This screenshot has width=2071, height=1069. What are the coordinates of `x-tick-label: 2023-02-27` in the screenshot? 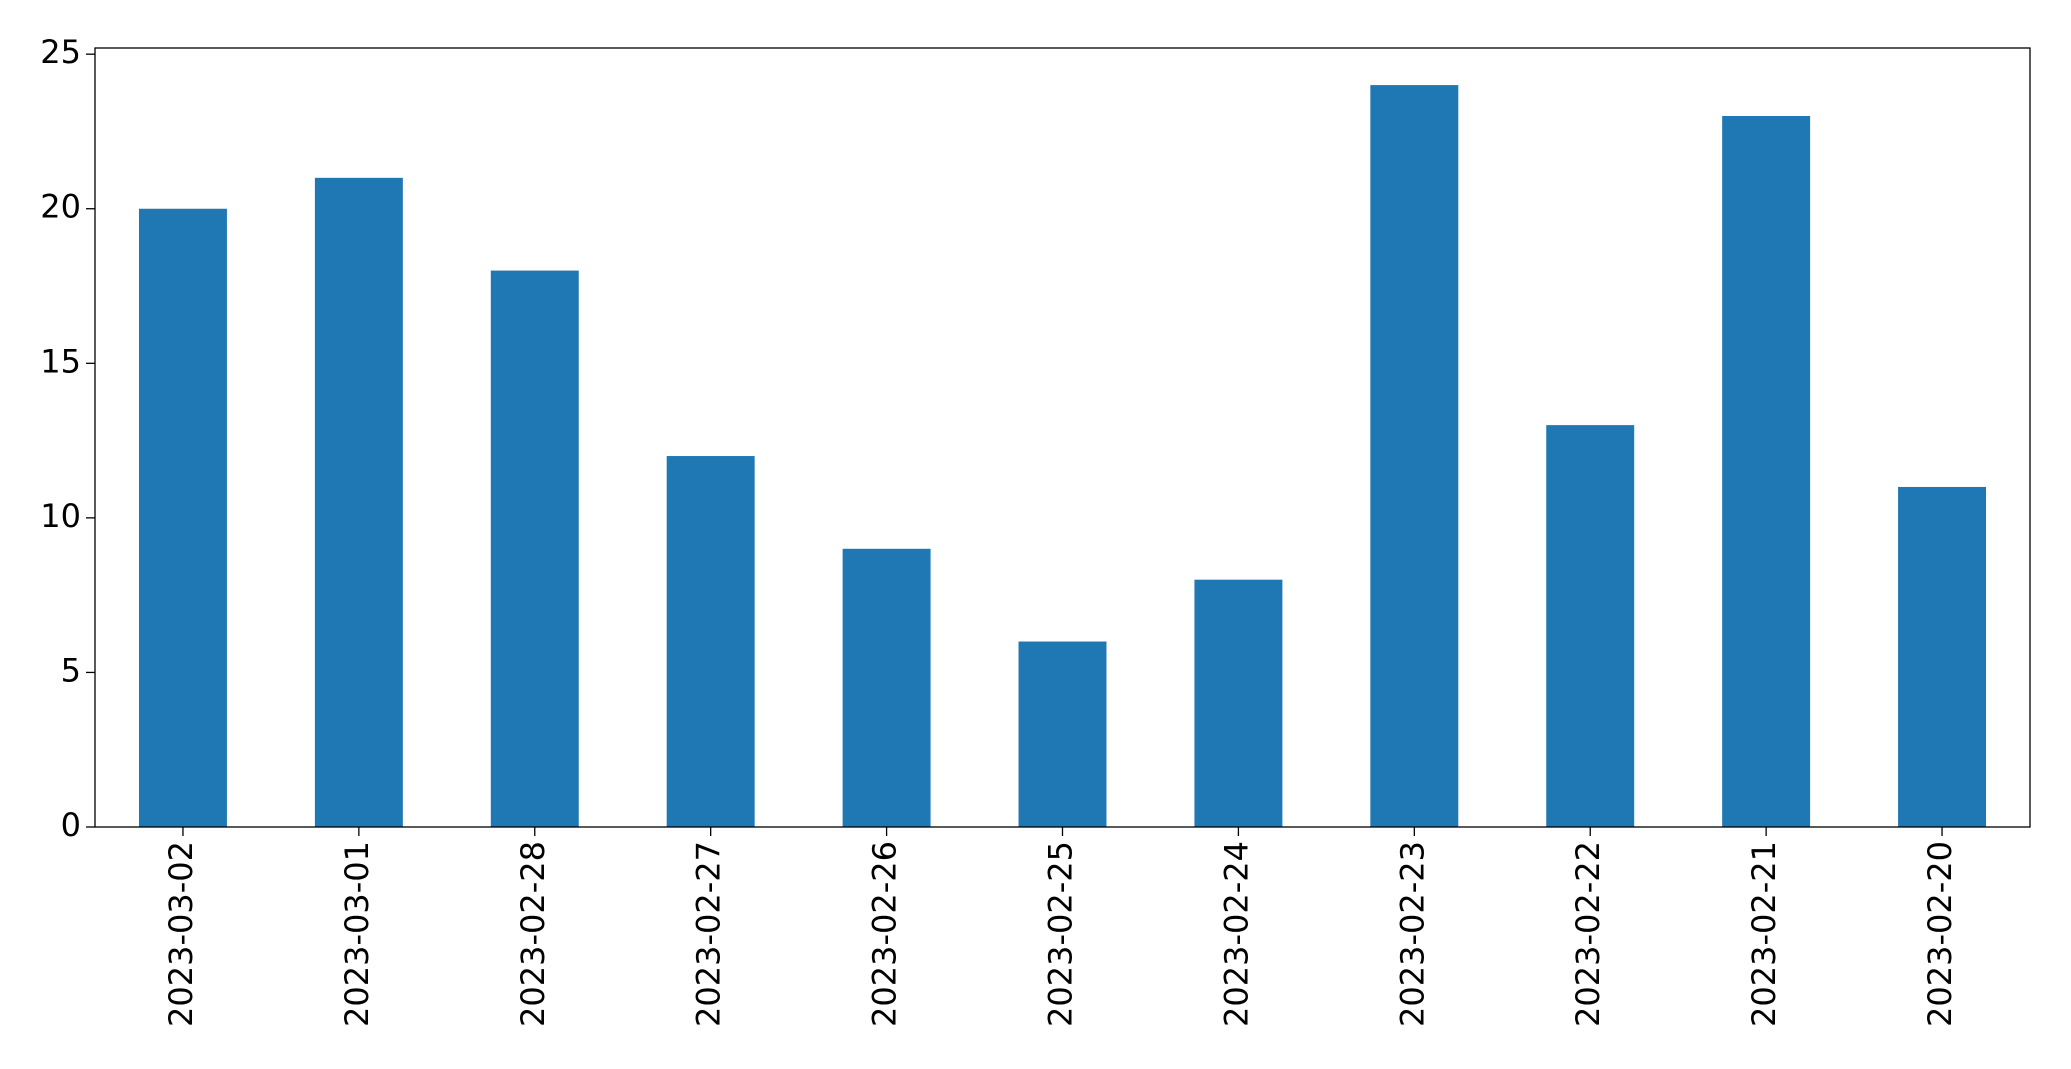 It's located at (709, 934).